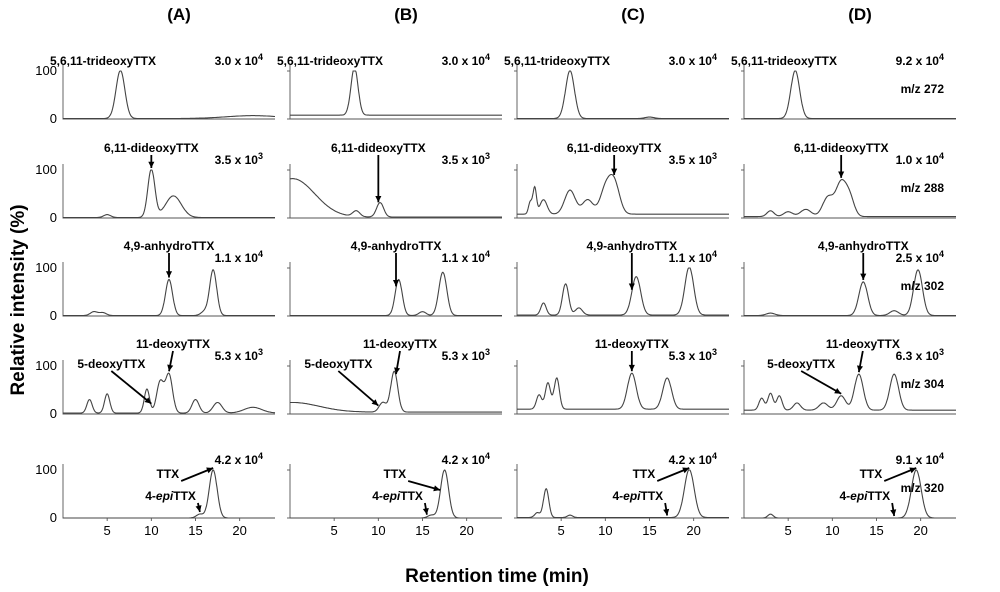 This screenshot has width=1000, height=592. What do you see at coordinates (860, 14) in the screenshot?
I see `column-title-3: (D)` at bounding box center [860, 14].